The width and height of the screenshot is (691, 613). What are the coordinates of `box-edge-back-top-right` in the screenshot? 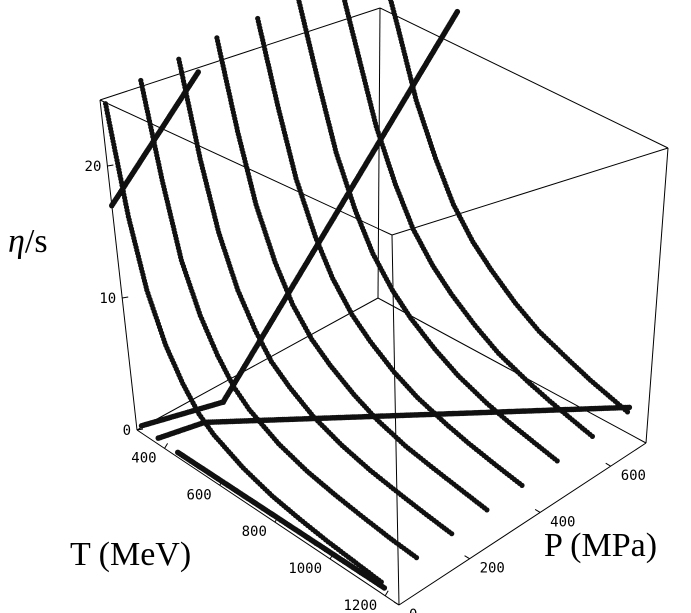 It's located at (524, 78).